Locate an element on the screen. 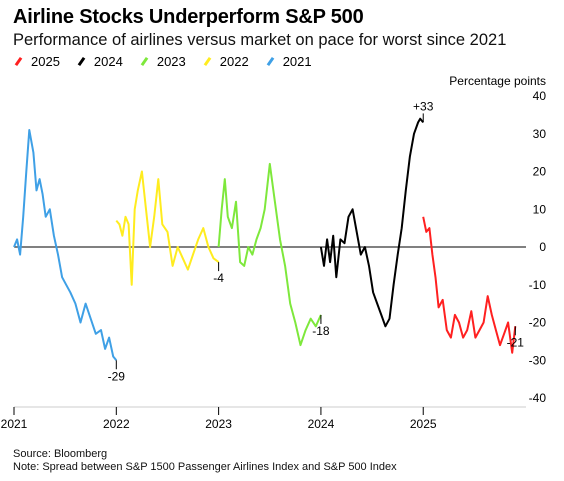 The image size is (564, 481). x-tick-label: 2023 is located at coordinates (218, 424).